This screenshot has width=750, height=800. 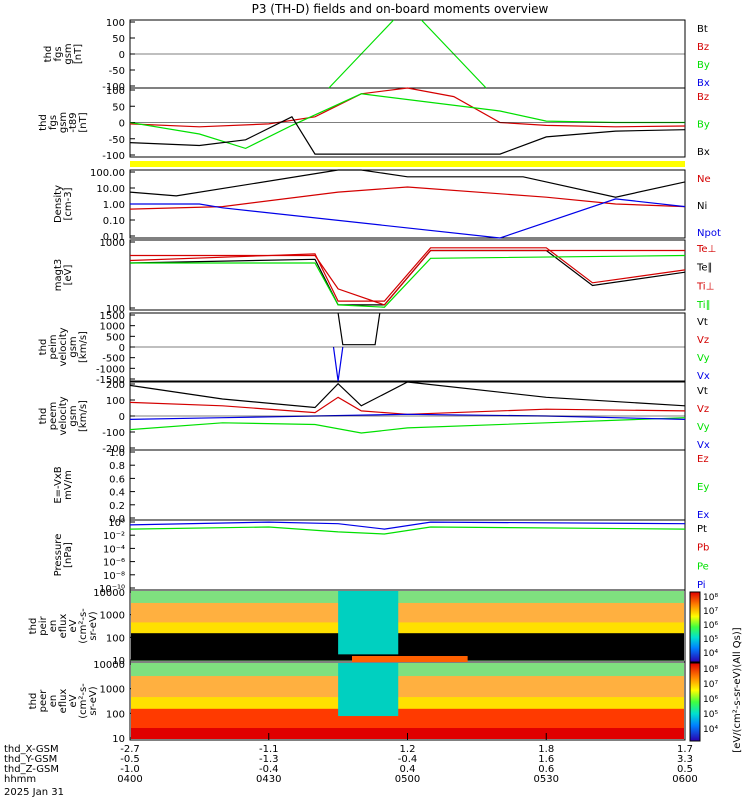 I want to click on y-axis-label: [nT], so click(x=83, y=122).